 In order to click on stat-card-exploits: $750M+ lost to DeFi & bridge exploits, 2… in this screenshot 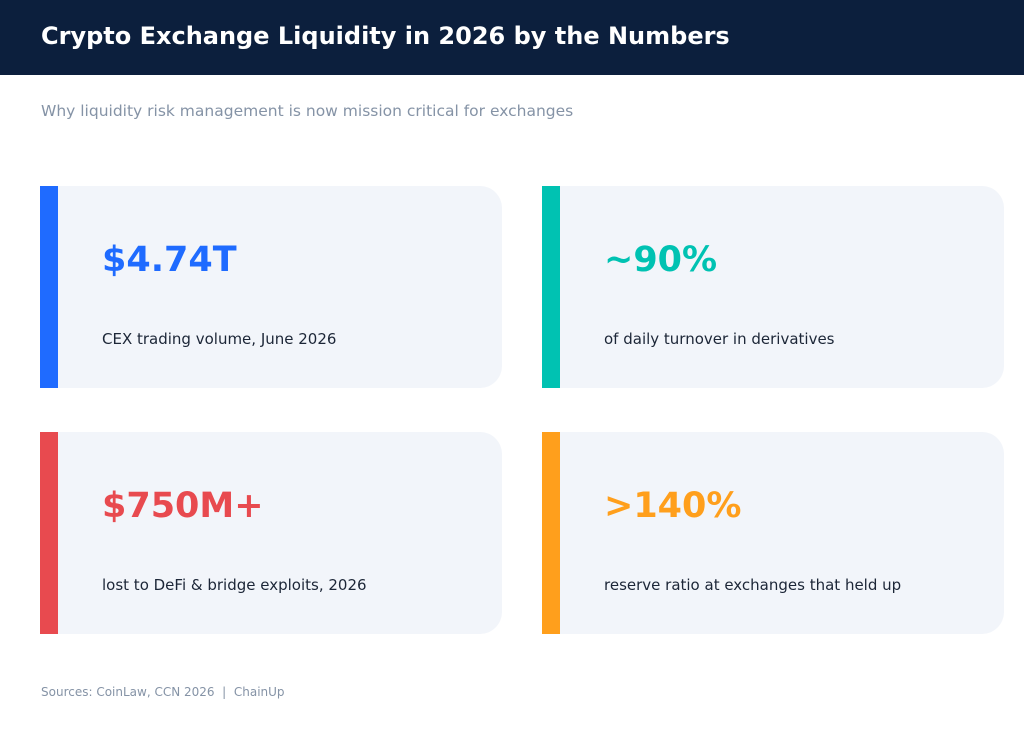, I will do `click(271, 533)`.